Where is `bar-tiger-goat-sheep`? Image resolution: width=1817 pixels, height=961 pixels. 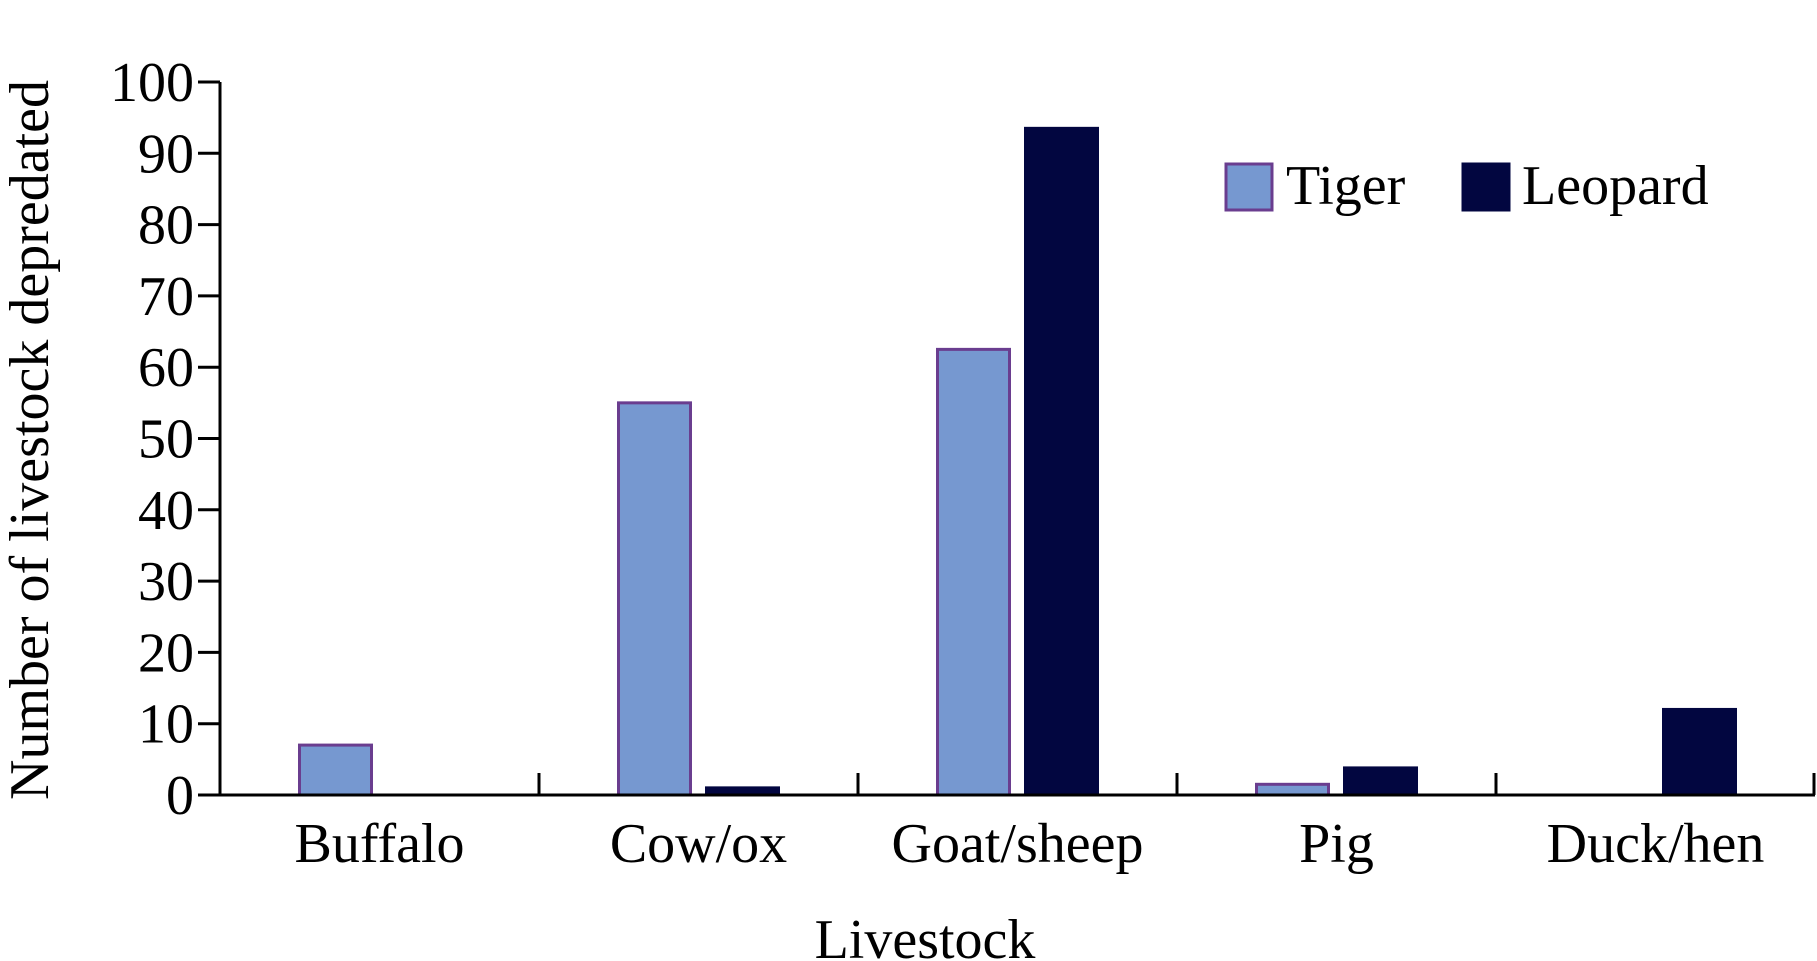
bar-tiger-goat-sheep is located at coordinates (973, 572).